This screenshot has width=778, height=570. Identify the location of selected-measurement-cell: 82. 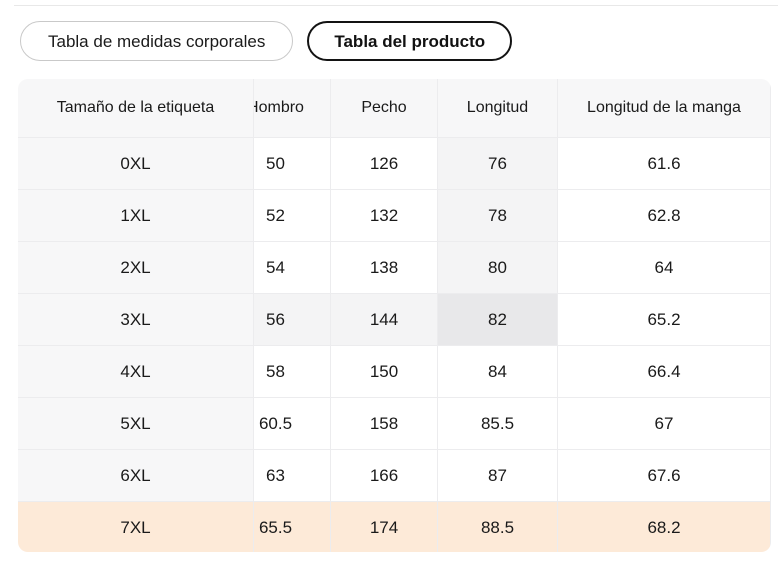
(498, 320).